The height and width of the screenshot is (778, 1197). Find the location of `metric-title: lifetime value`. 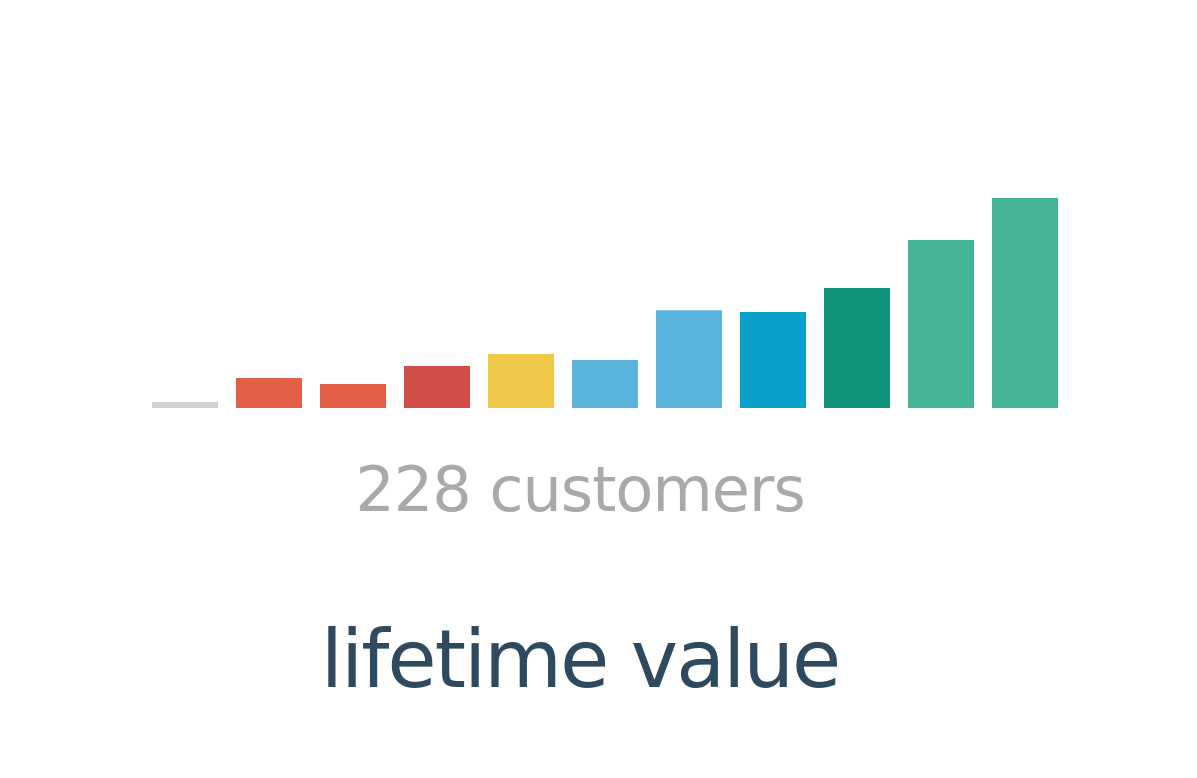

metric-title: lifetime value is located at coordinates (581, 659).